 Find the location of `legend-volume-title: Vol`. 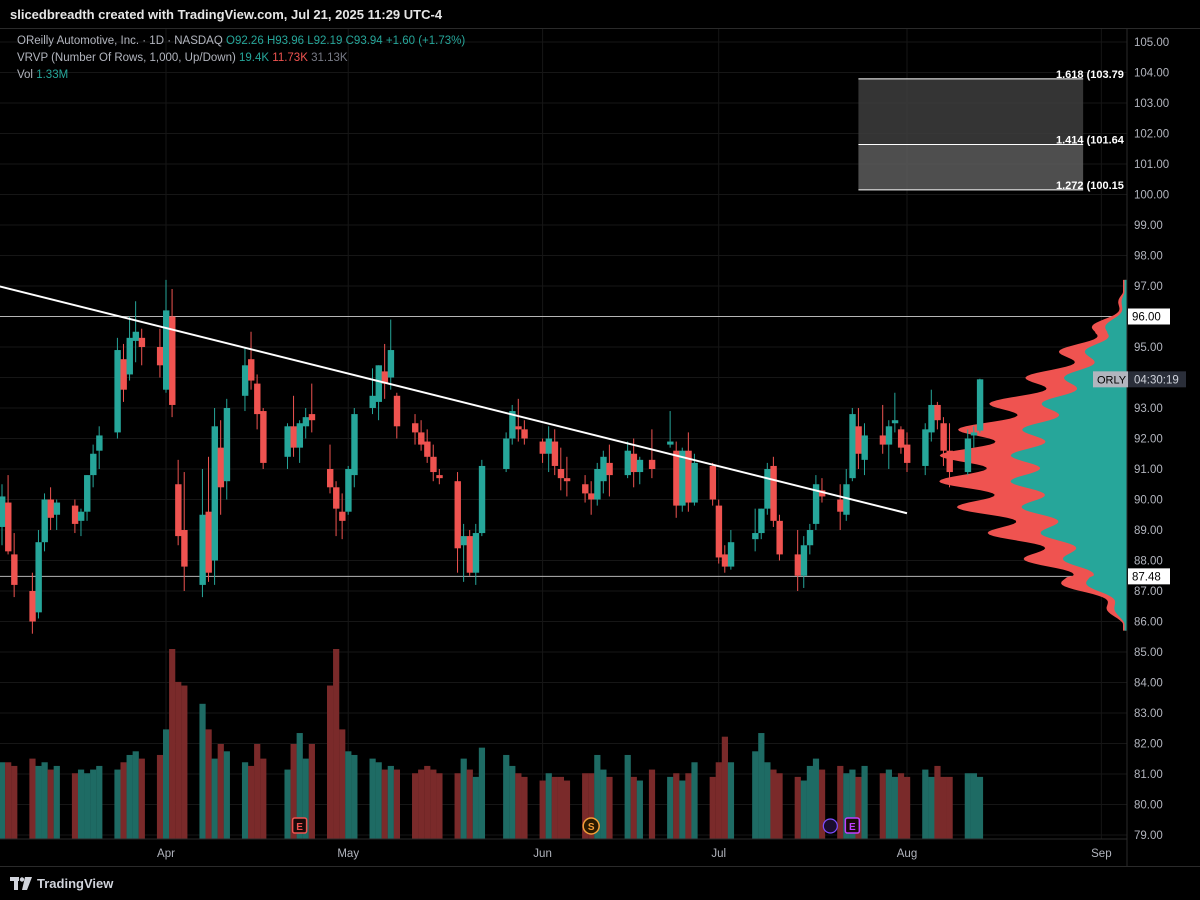

legend-volume-title: Vol is located at coordinates (25, 75).